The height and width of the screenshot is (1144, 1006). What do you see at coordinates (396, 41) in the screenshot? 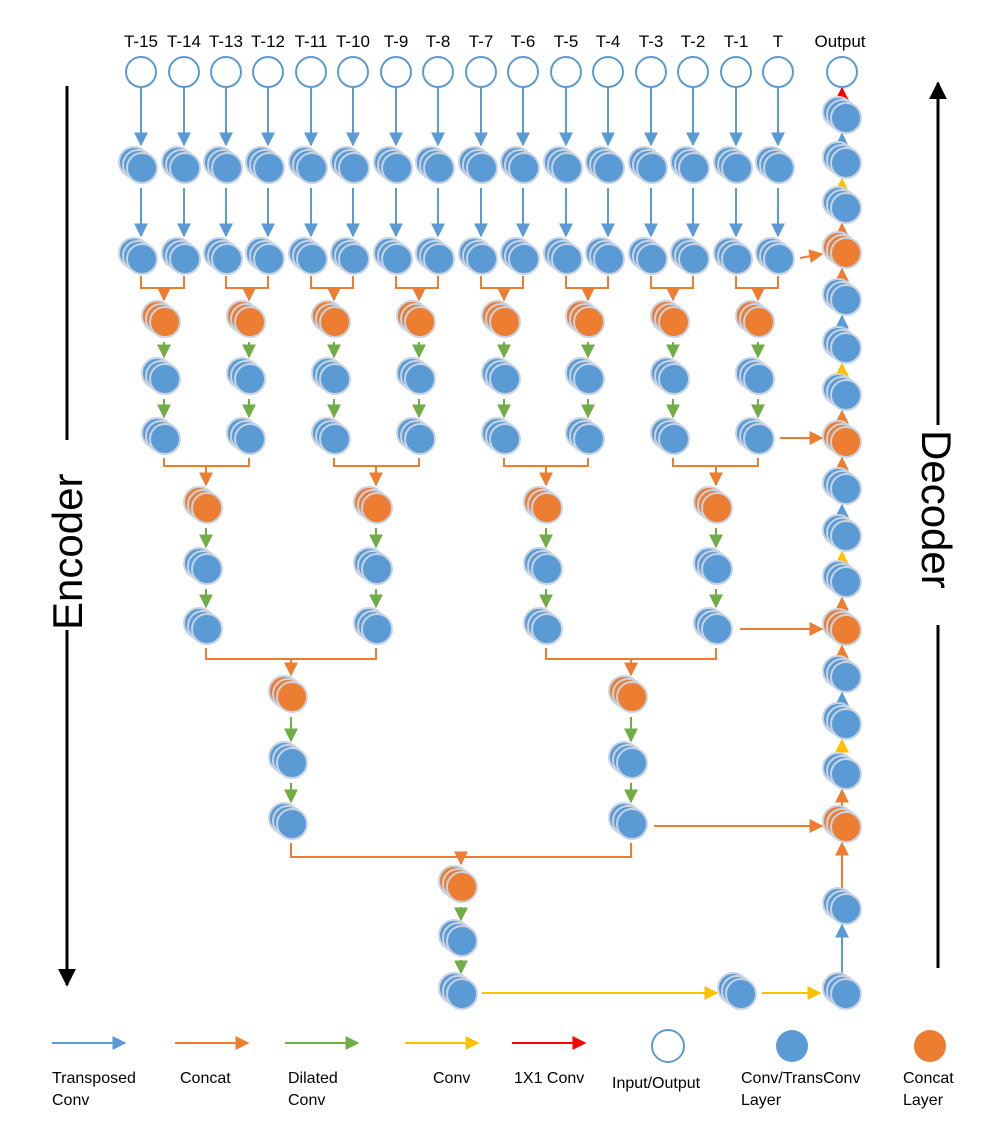
I see `input-label: T-9` at bounding box center [396, 41].